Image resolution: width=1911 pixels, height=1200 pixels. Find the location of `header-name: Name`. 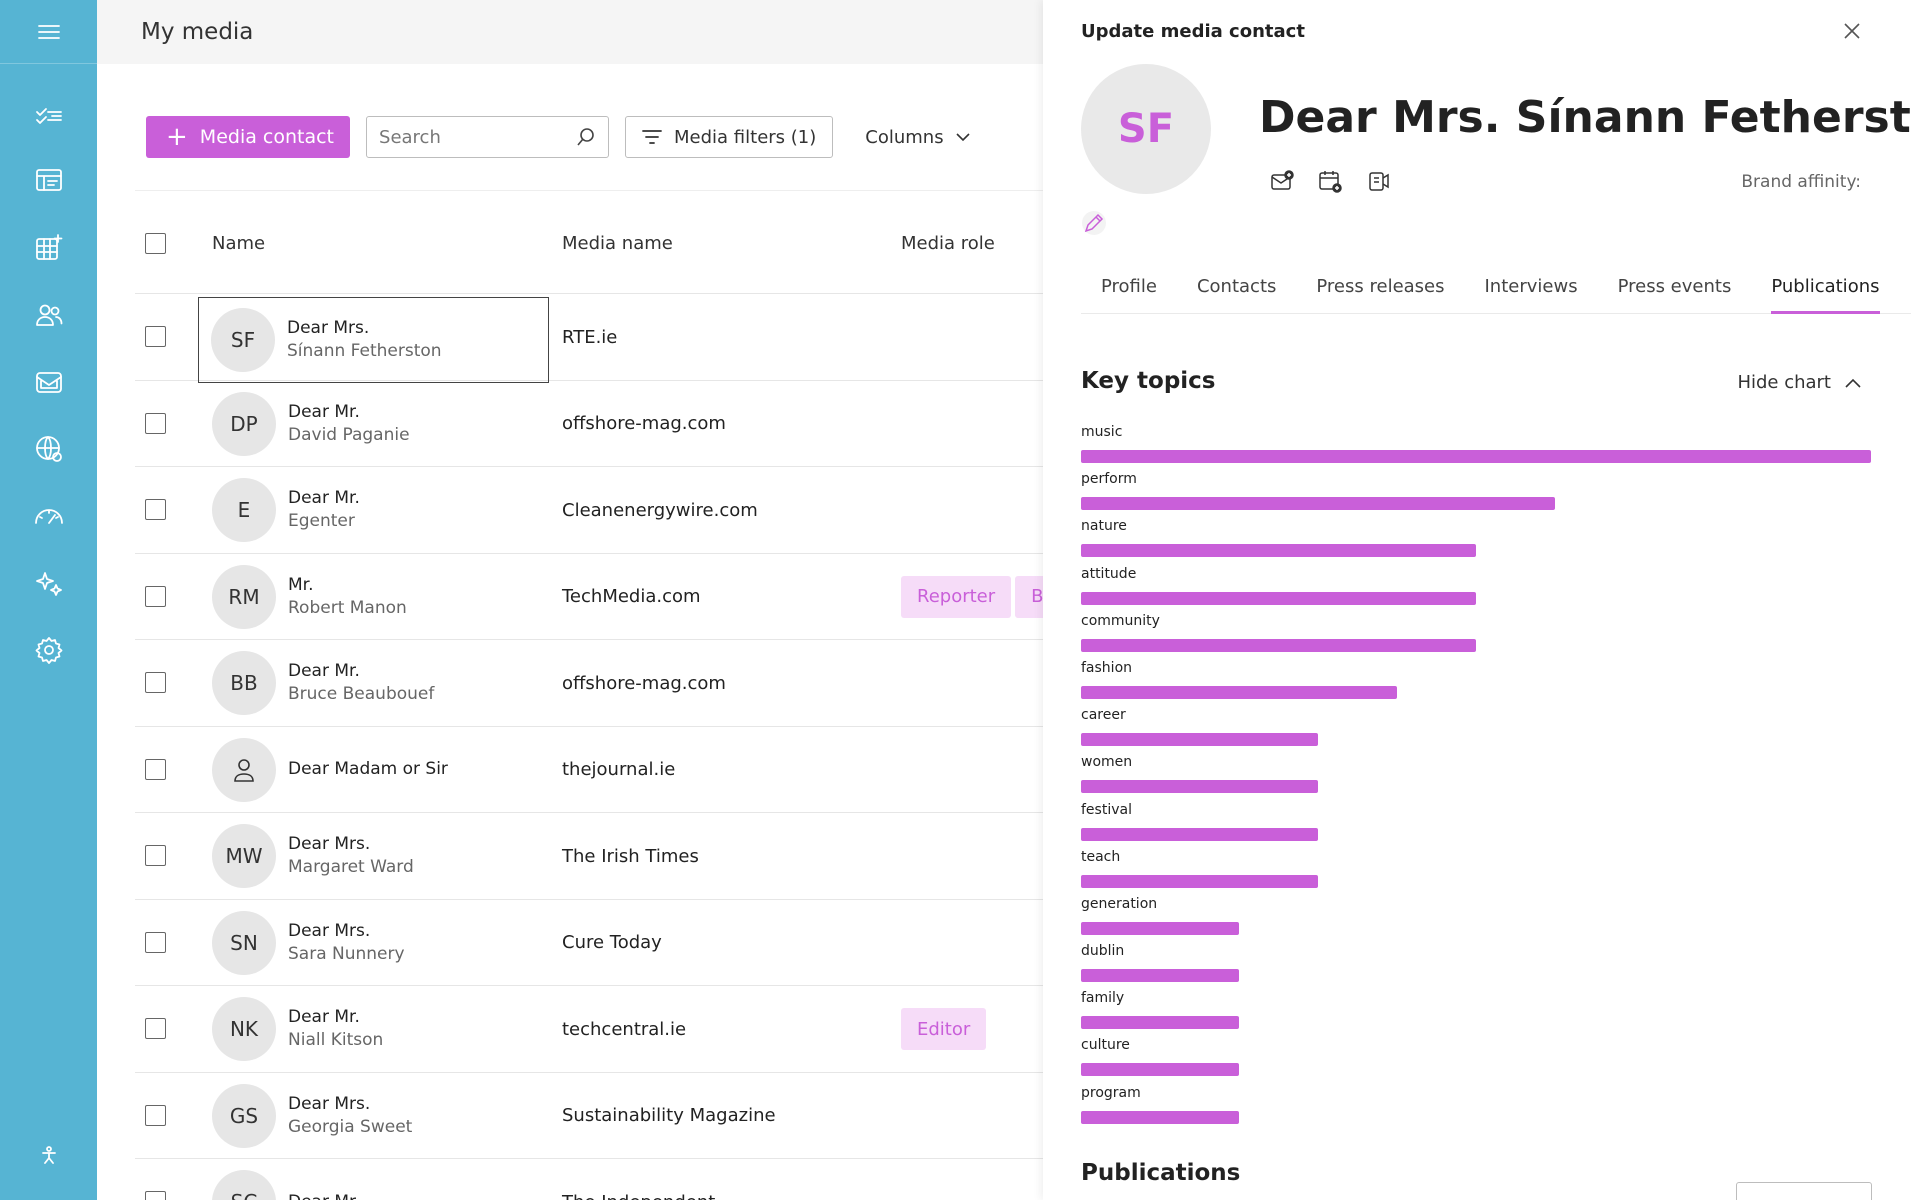

header-name: Name is located at coordinates (239, 243).